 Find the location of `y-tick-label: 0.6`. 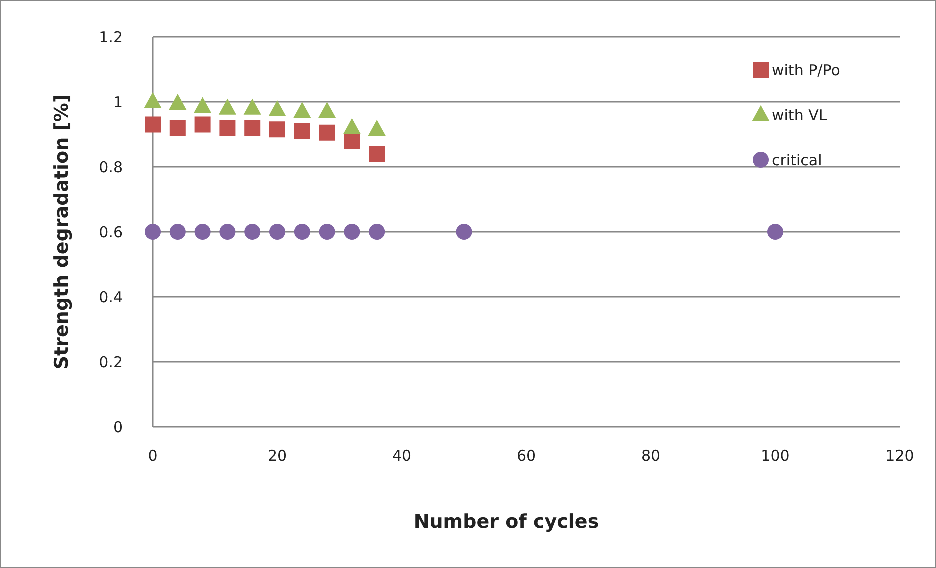

y-tick-label: 0.6 is located at coordinates (111, 232).